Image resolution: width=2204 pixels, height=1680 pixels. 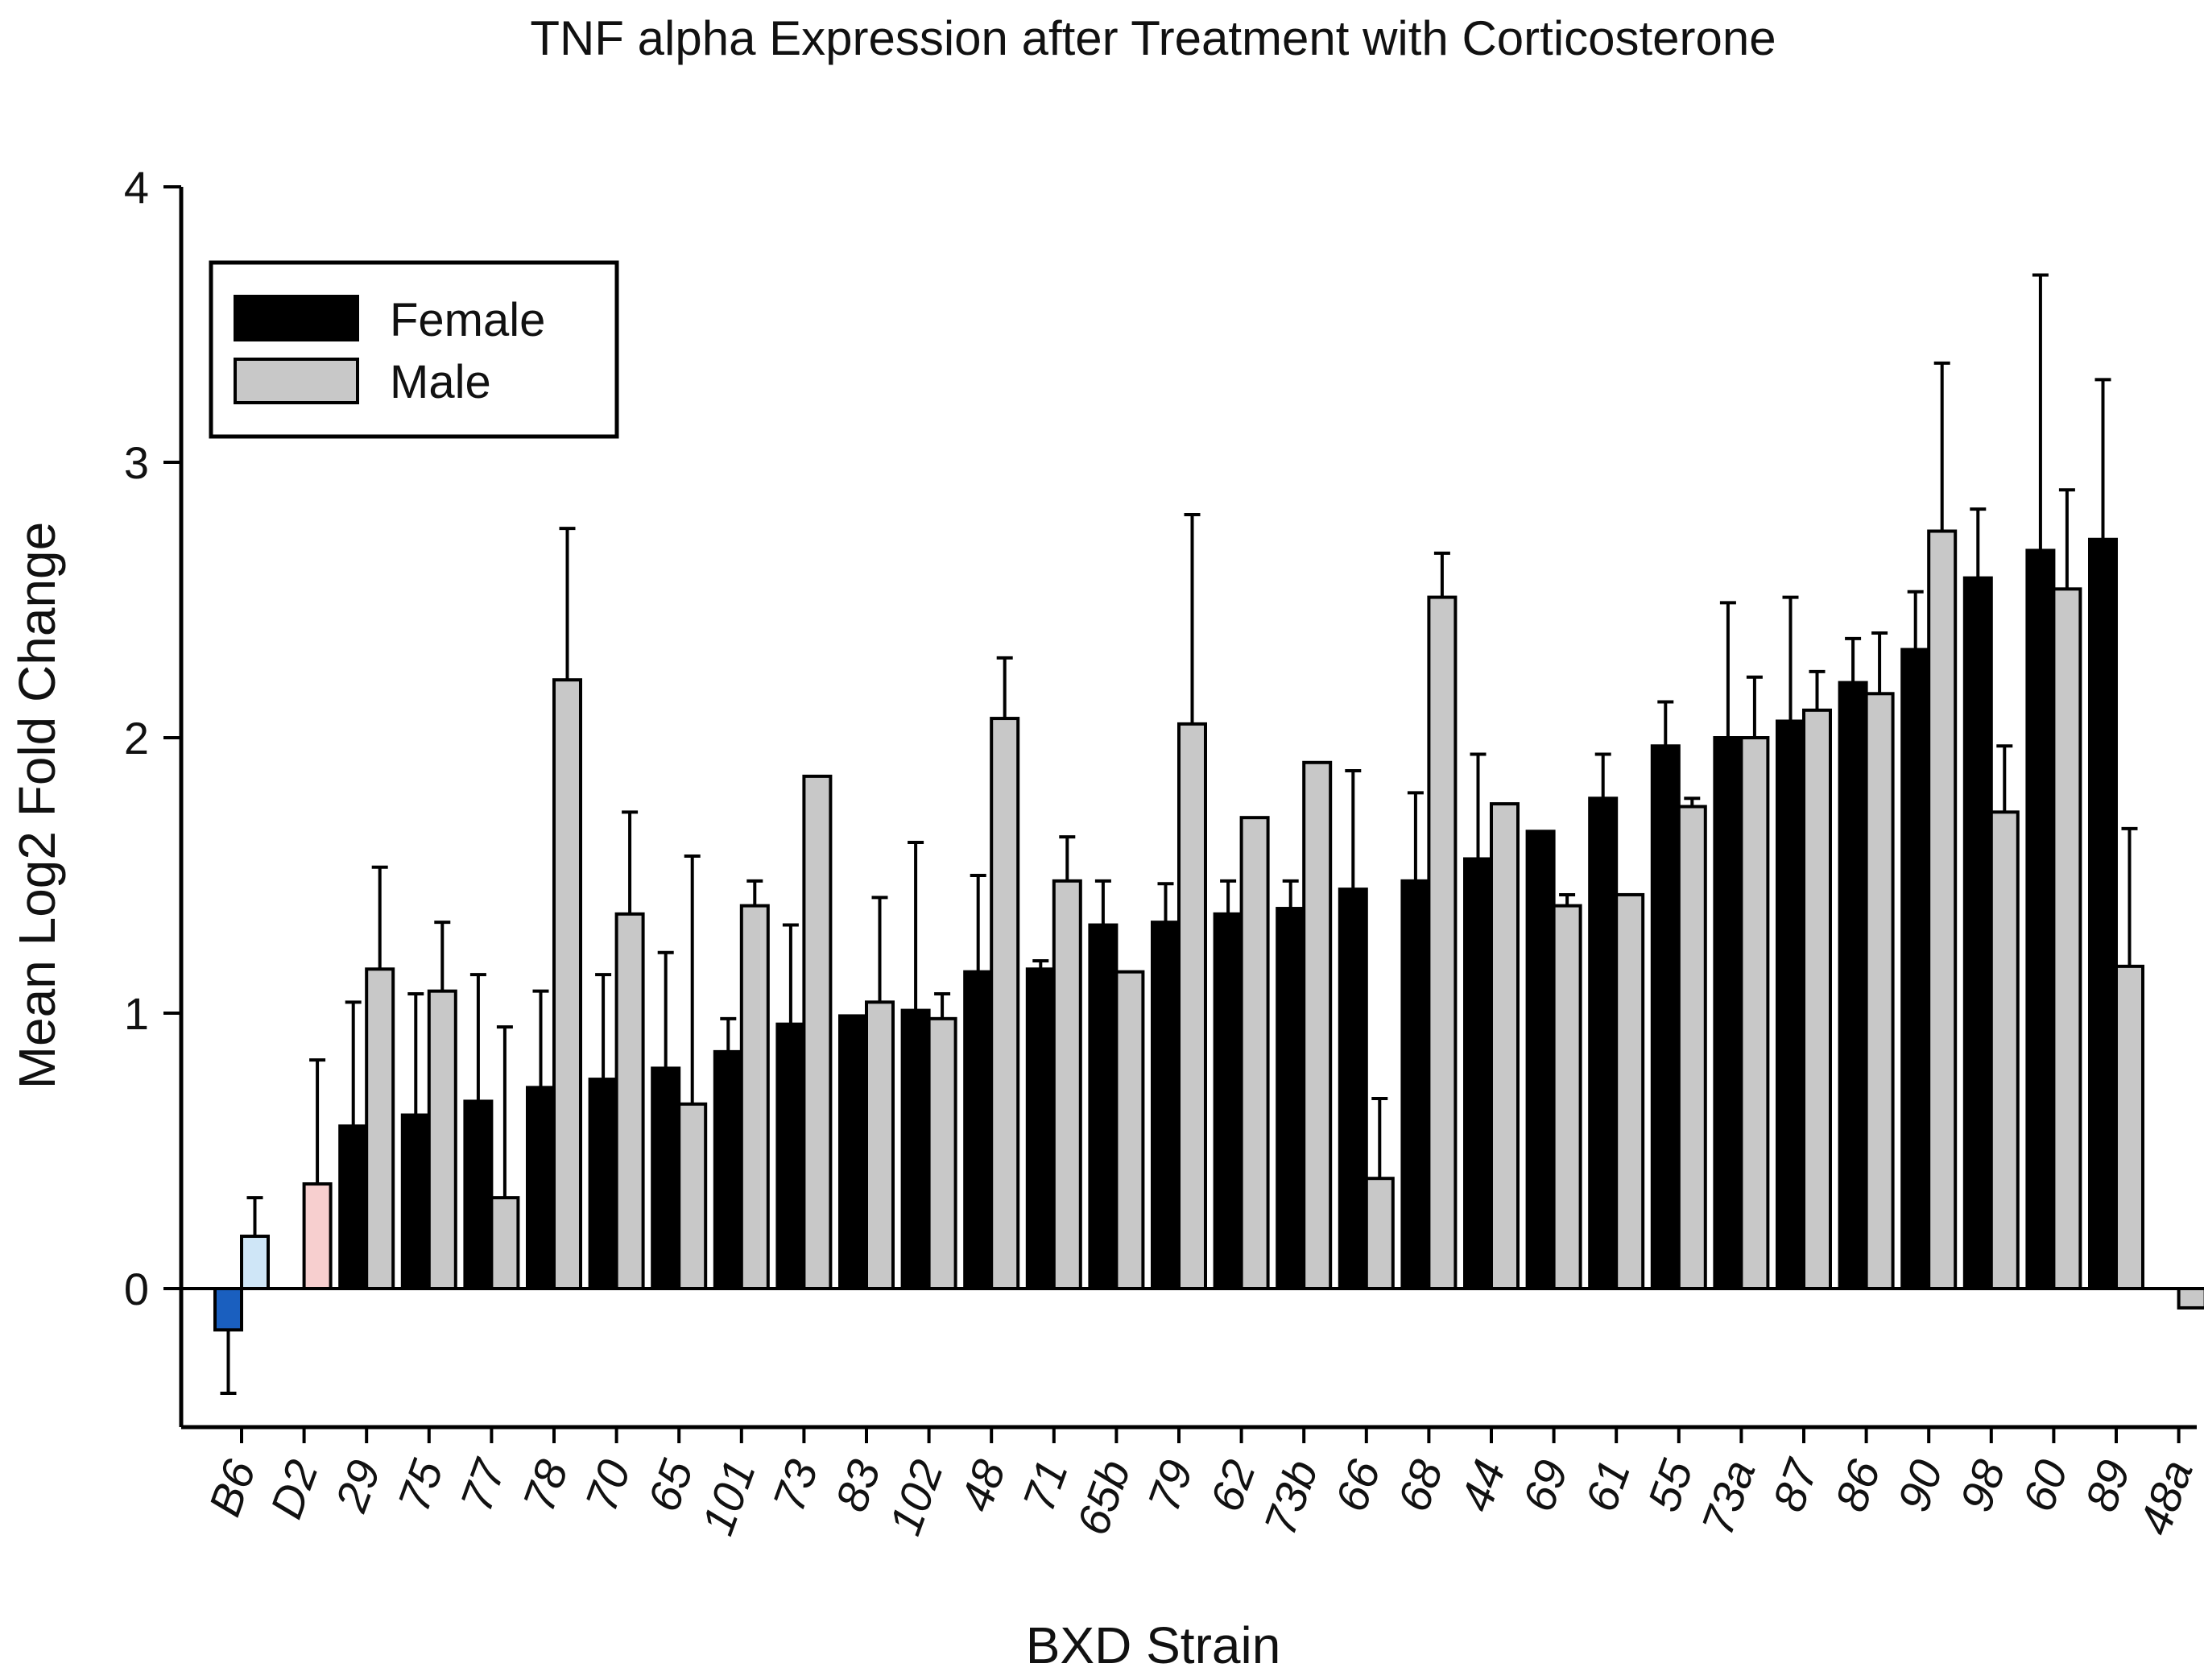 I want to click on y-tick-label: 0, so click(x=136, y=1289).